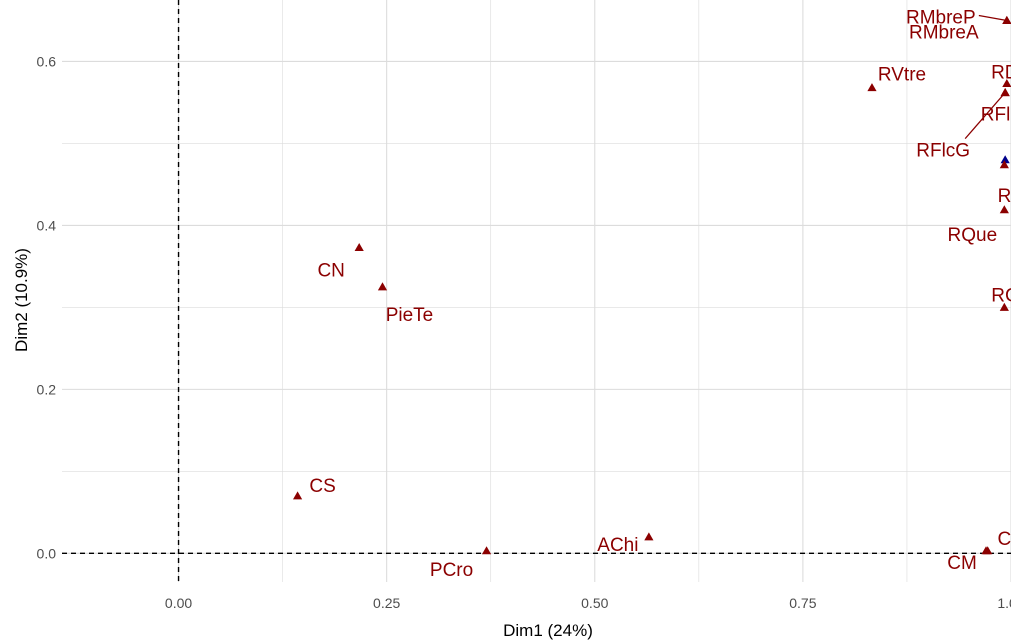 This screenshot has width=1011, height=642. What do you see at coordinates (330, 271) in the screenshot?
I see `point-label-cn: CN` at bounding box center [330, 271].